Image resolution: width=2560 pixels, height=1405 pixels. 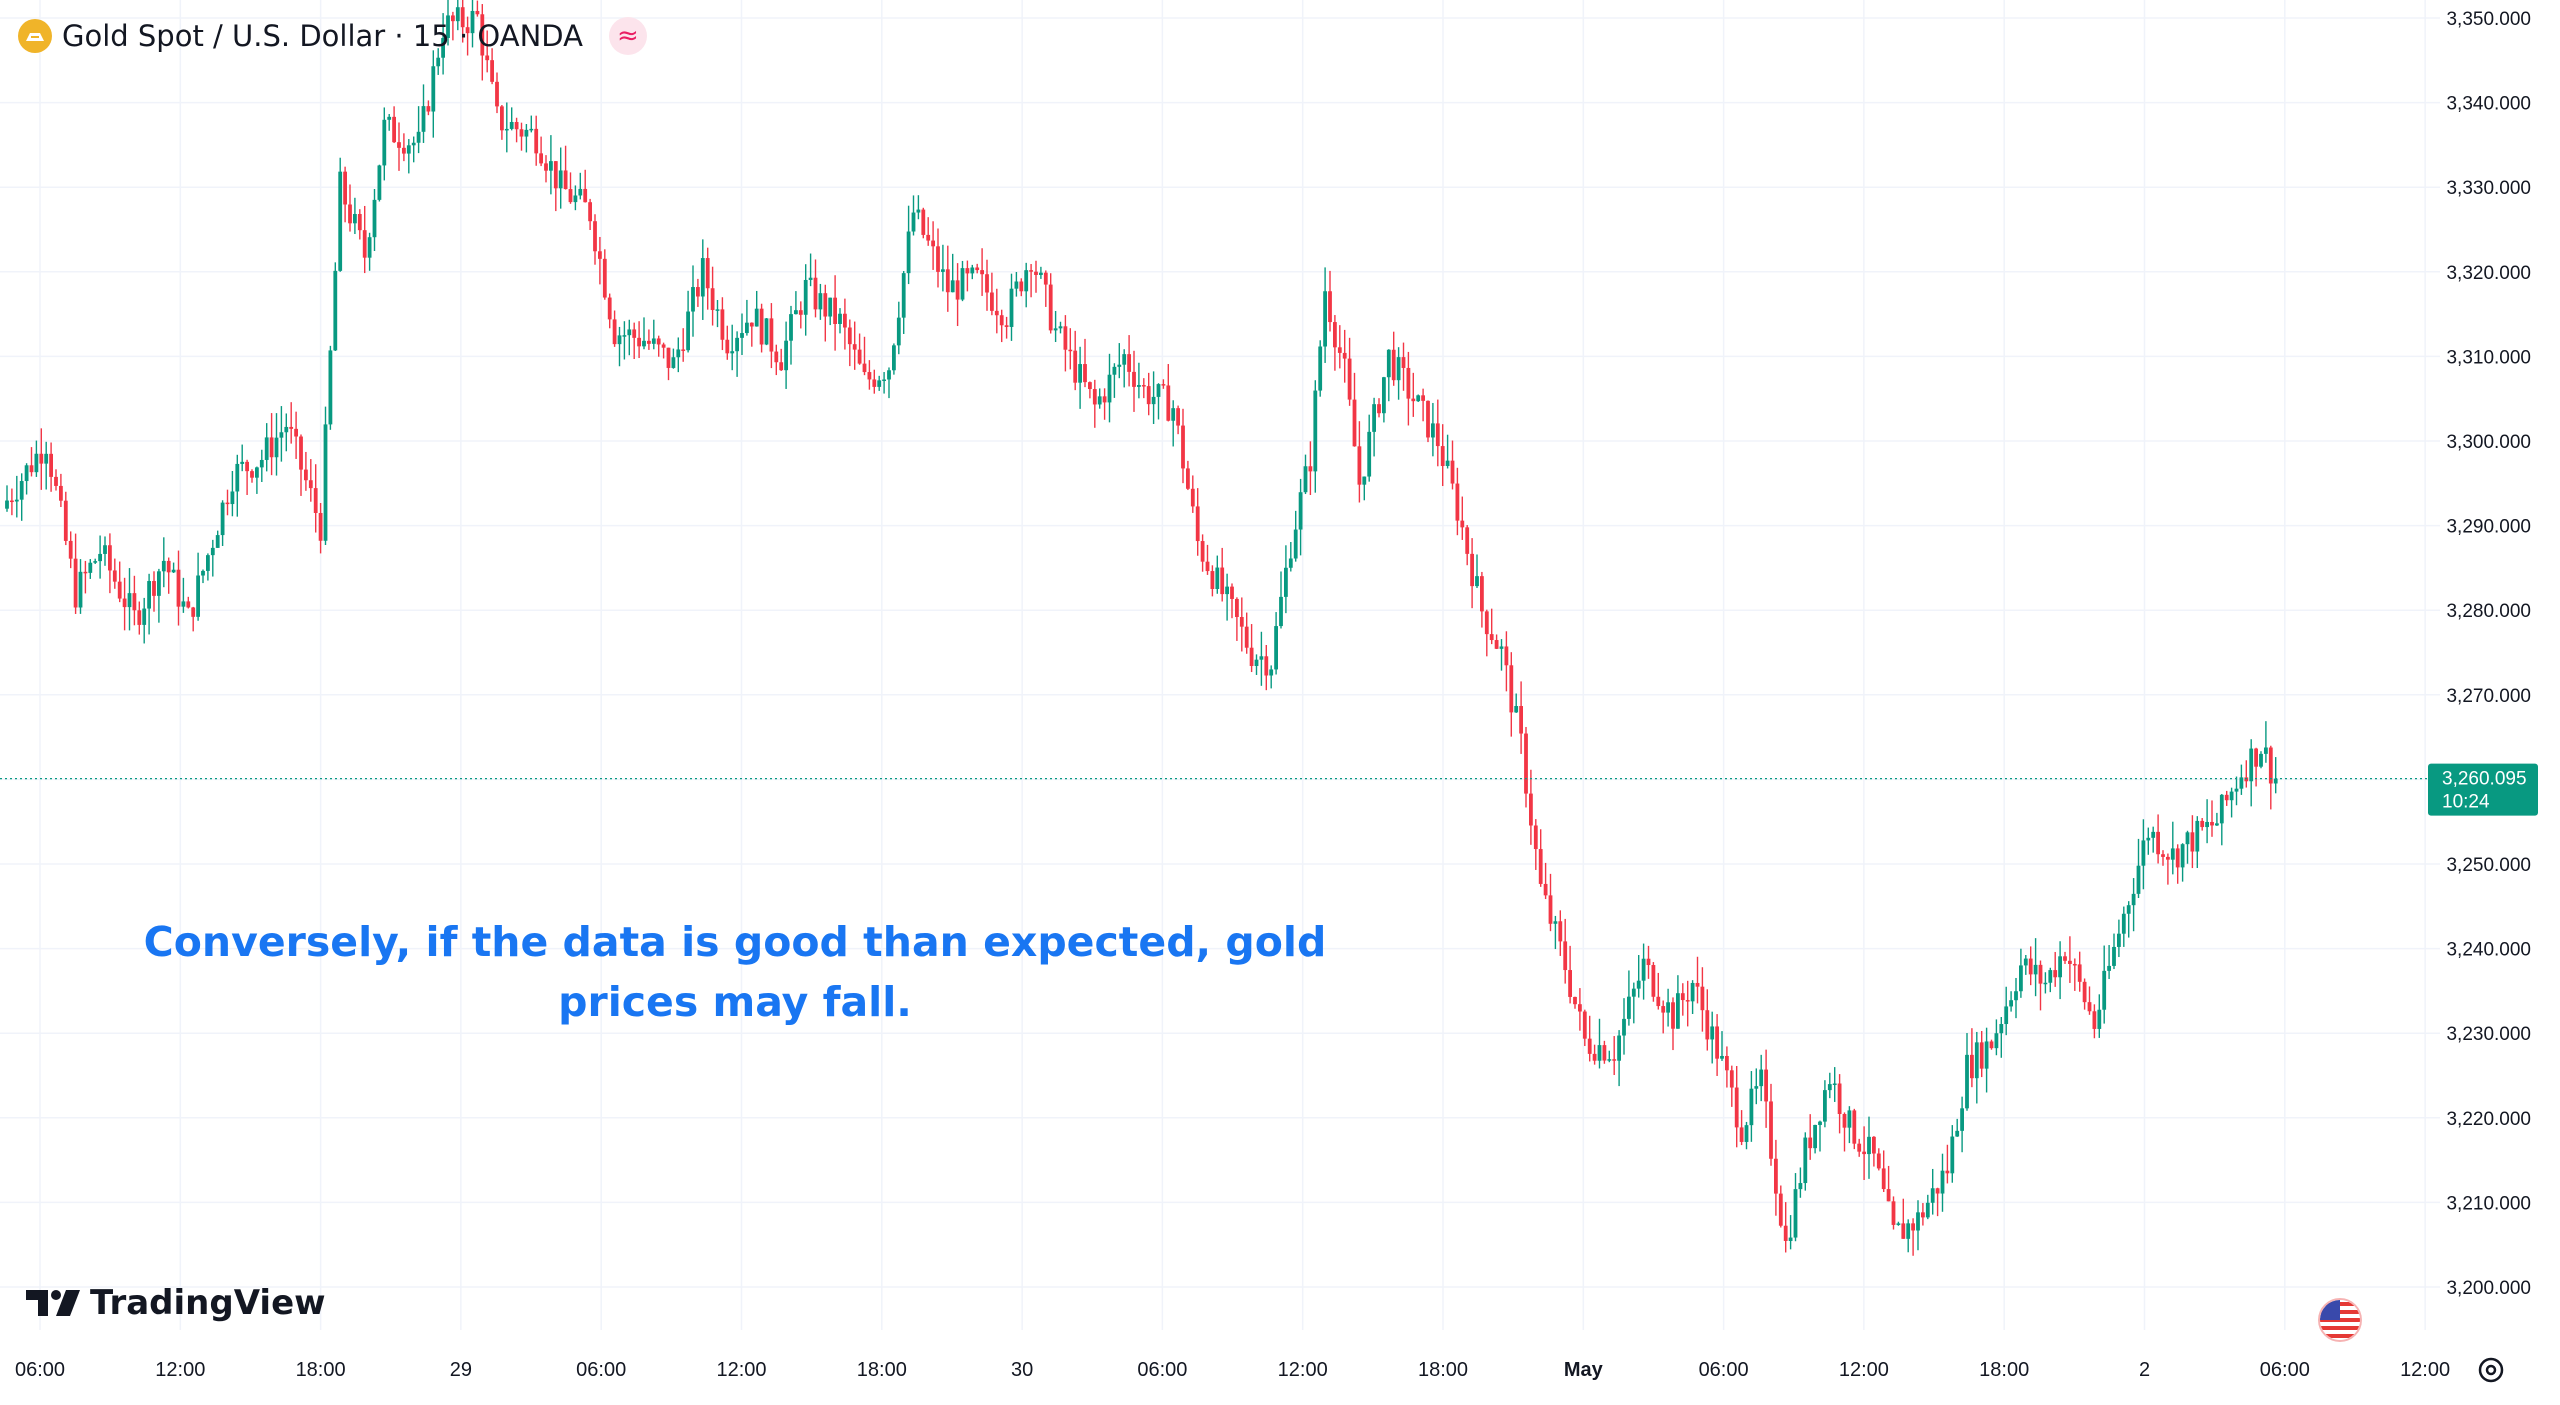 What do you see at coordinates (322, 36) in the screenshot?
I see `symbol-title: Gold Spot / U.S. Dollar · 15 · OANDA` at bounding box center [322, 36].